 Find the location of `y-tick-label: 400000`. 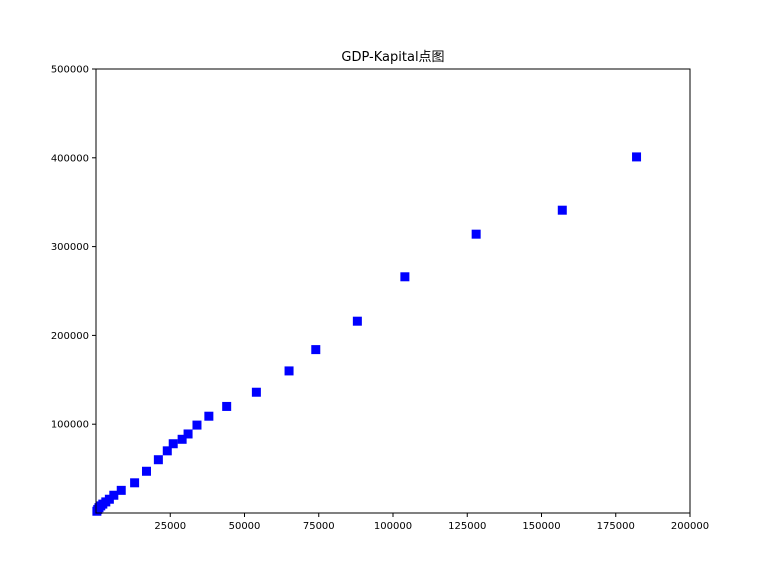

y-tick-label: 400000 is located at coordinates (70, 158).